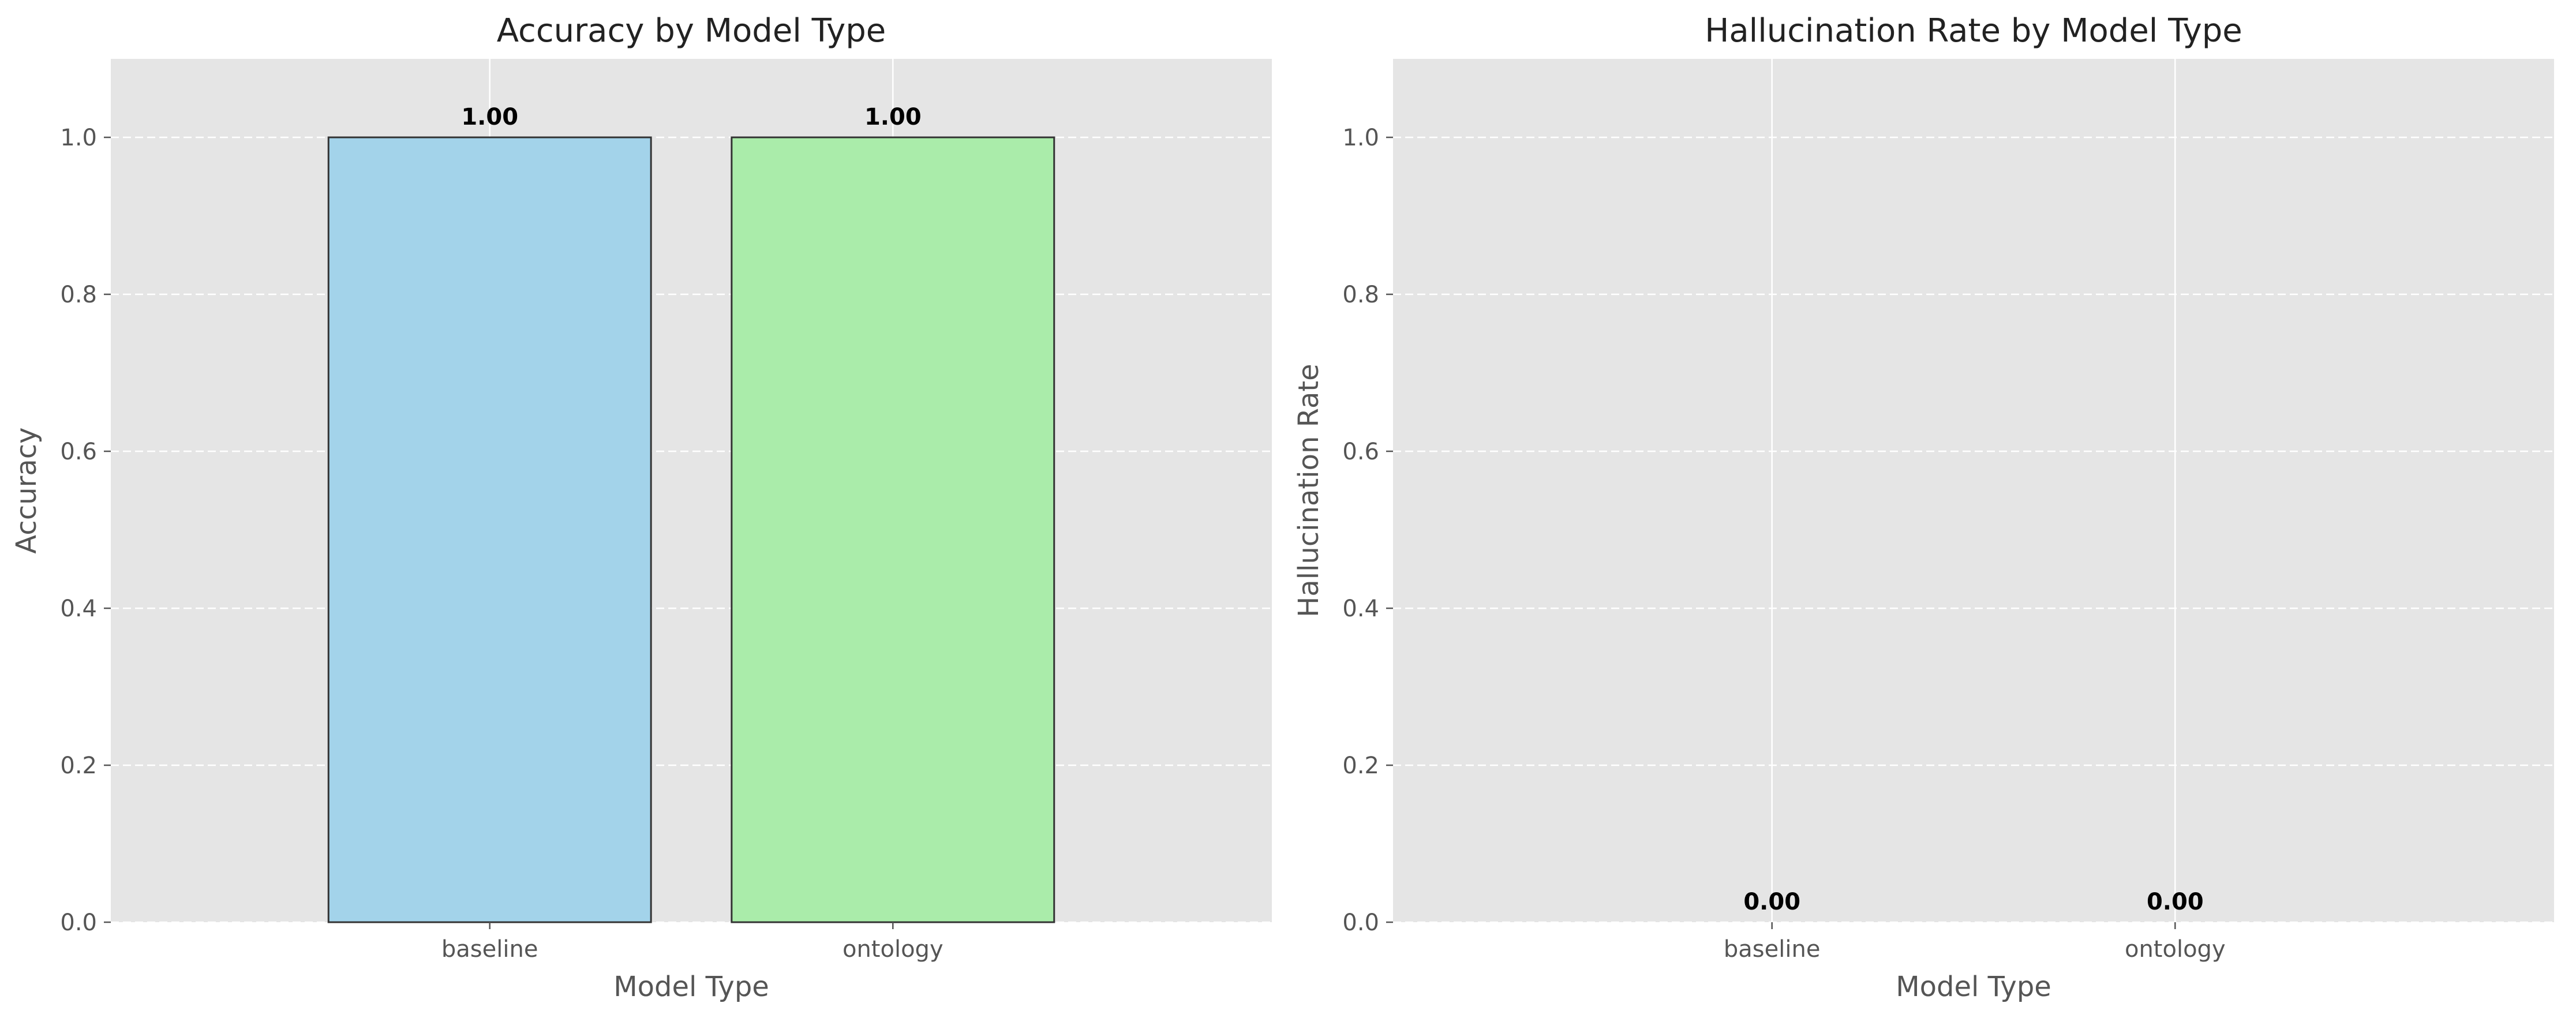  Describe the element at coordinates (893, 117) in the screenshot. I see `accuracy-value-label-ontology: 1.00` at that location.